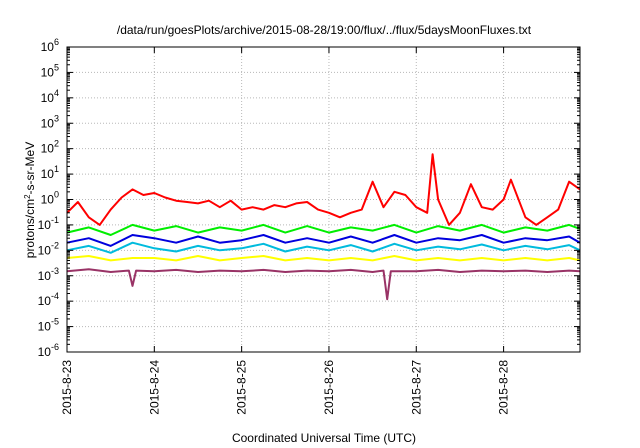 The width and height of the screenshot is (640, 448). What do you see at coordinates (27, 196) in the screenshot?
I see `y-axis-title-superscript: 2` at bounding box center [27, 196].